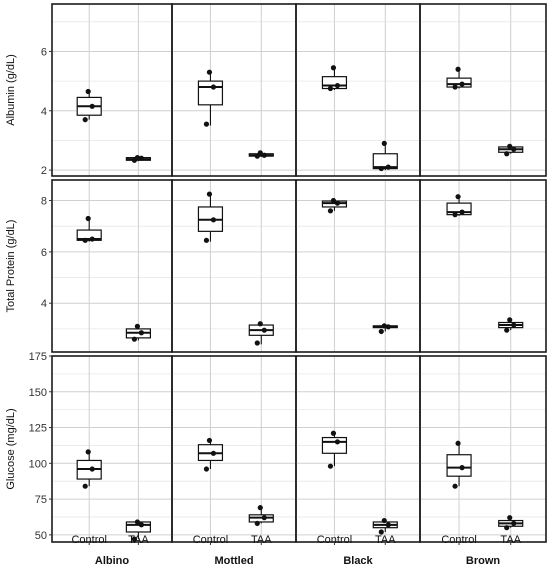 Image resolution: width=550 pixels, height=569 pixels. Describe the element at coordinates (11, 266) in the screenshot. I see `y-axis-label: Total Protein (g/dL)` at that location.